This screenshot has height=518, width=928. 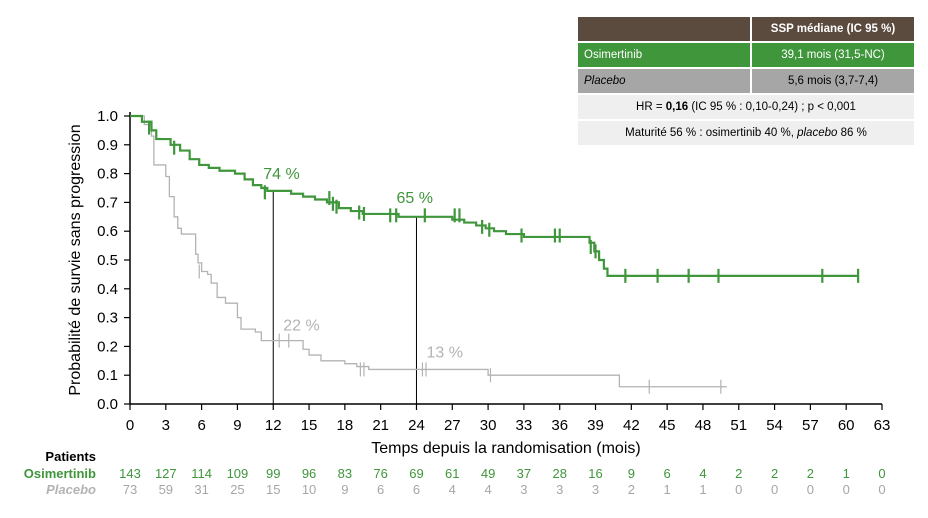 What do you see at coordinates (345, 425) in the screenshot?
I see `x-tick-label: 18` at bounding box center [345, 425].